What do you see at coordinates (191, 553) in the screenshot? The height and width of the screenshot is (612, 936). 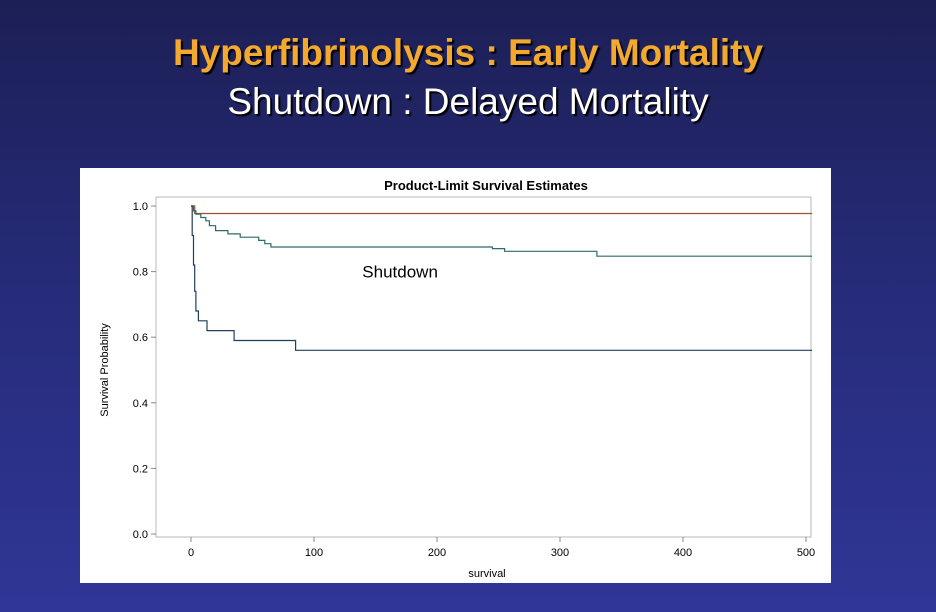 I see `x-tick-label: 0` at bounding box center [191, 553].